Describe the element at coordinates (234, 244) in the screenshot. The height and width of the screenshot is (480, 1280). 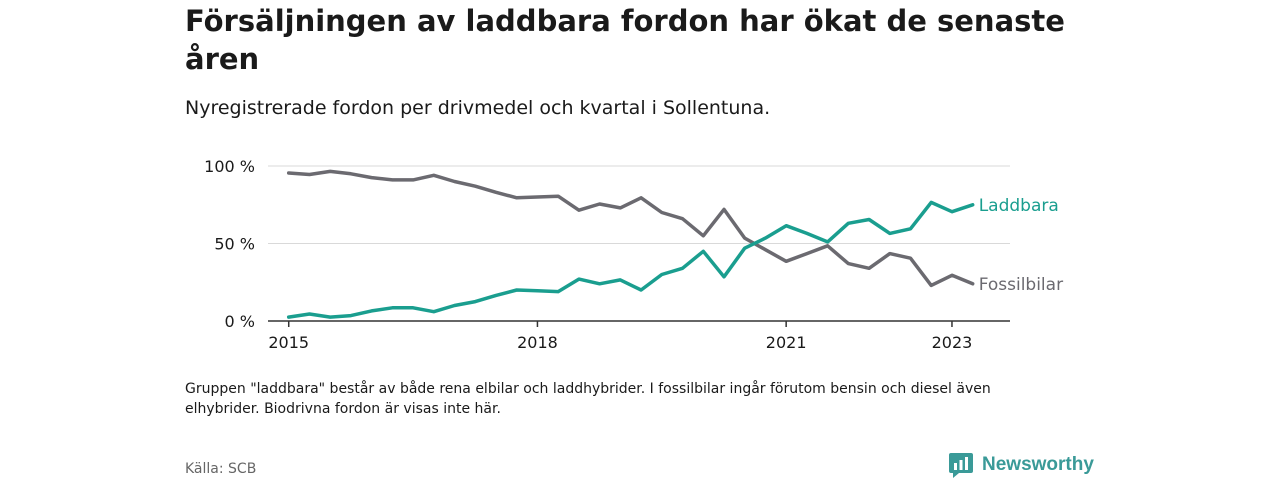
I see `y-tick-label: 50 %` at that location.